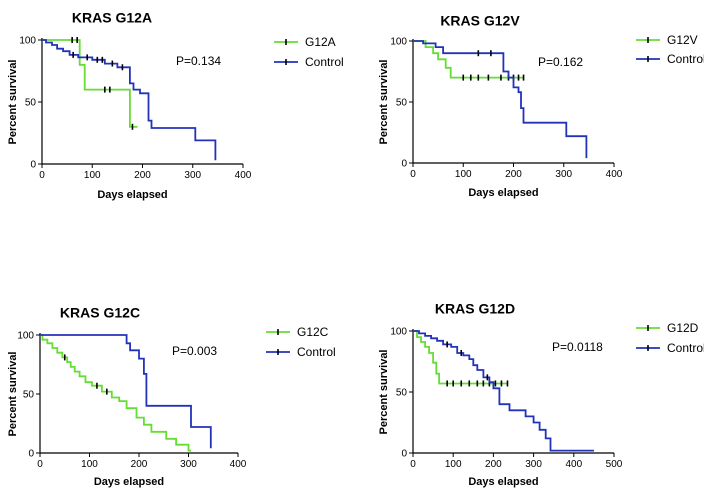 The width and height of the screenshot is (704, 491). Describe the element at coordinates (560, 62) in the screenshot. I see `p-value: P=0.162` at that location.